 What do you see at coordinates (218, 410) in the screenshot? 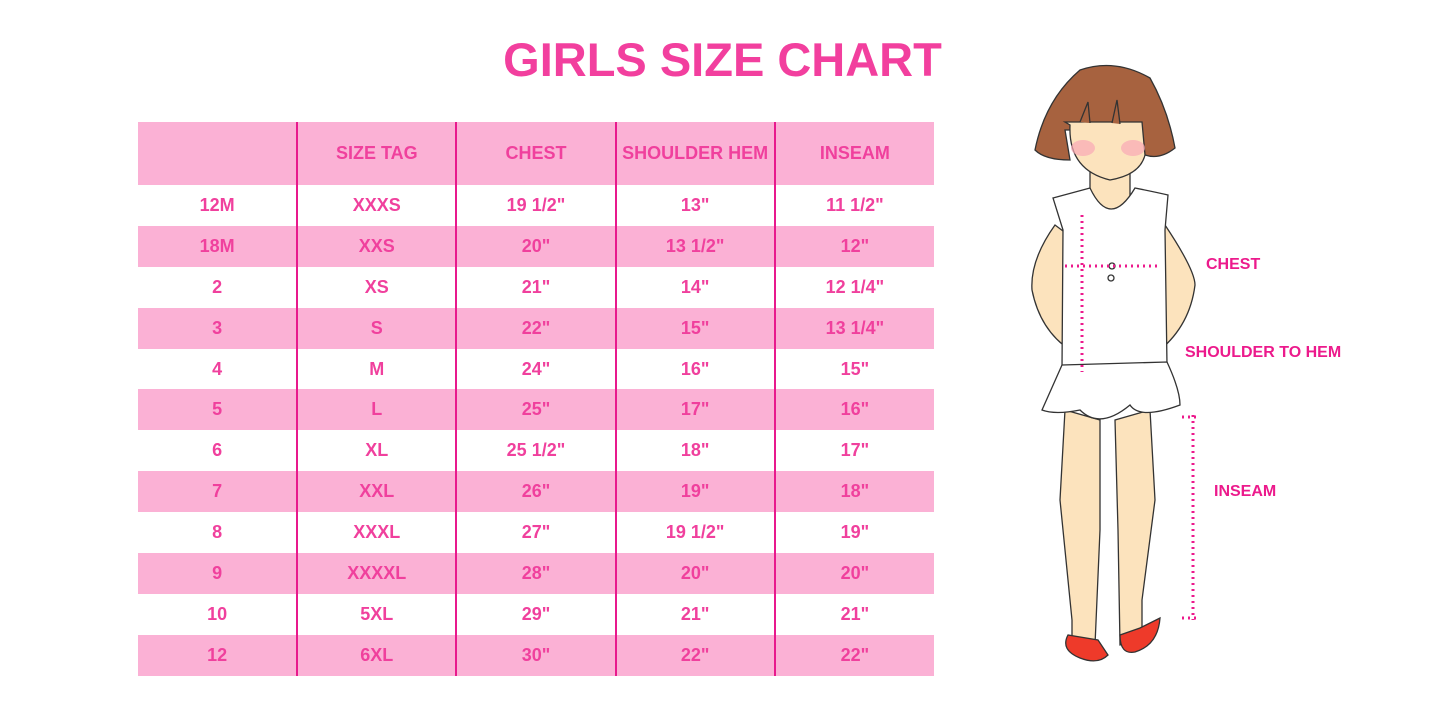
I see `table-cell: 5` at bounding box center [218, 410].